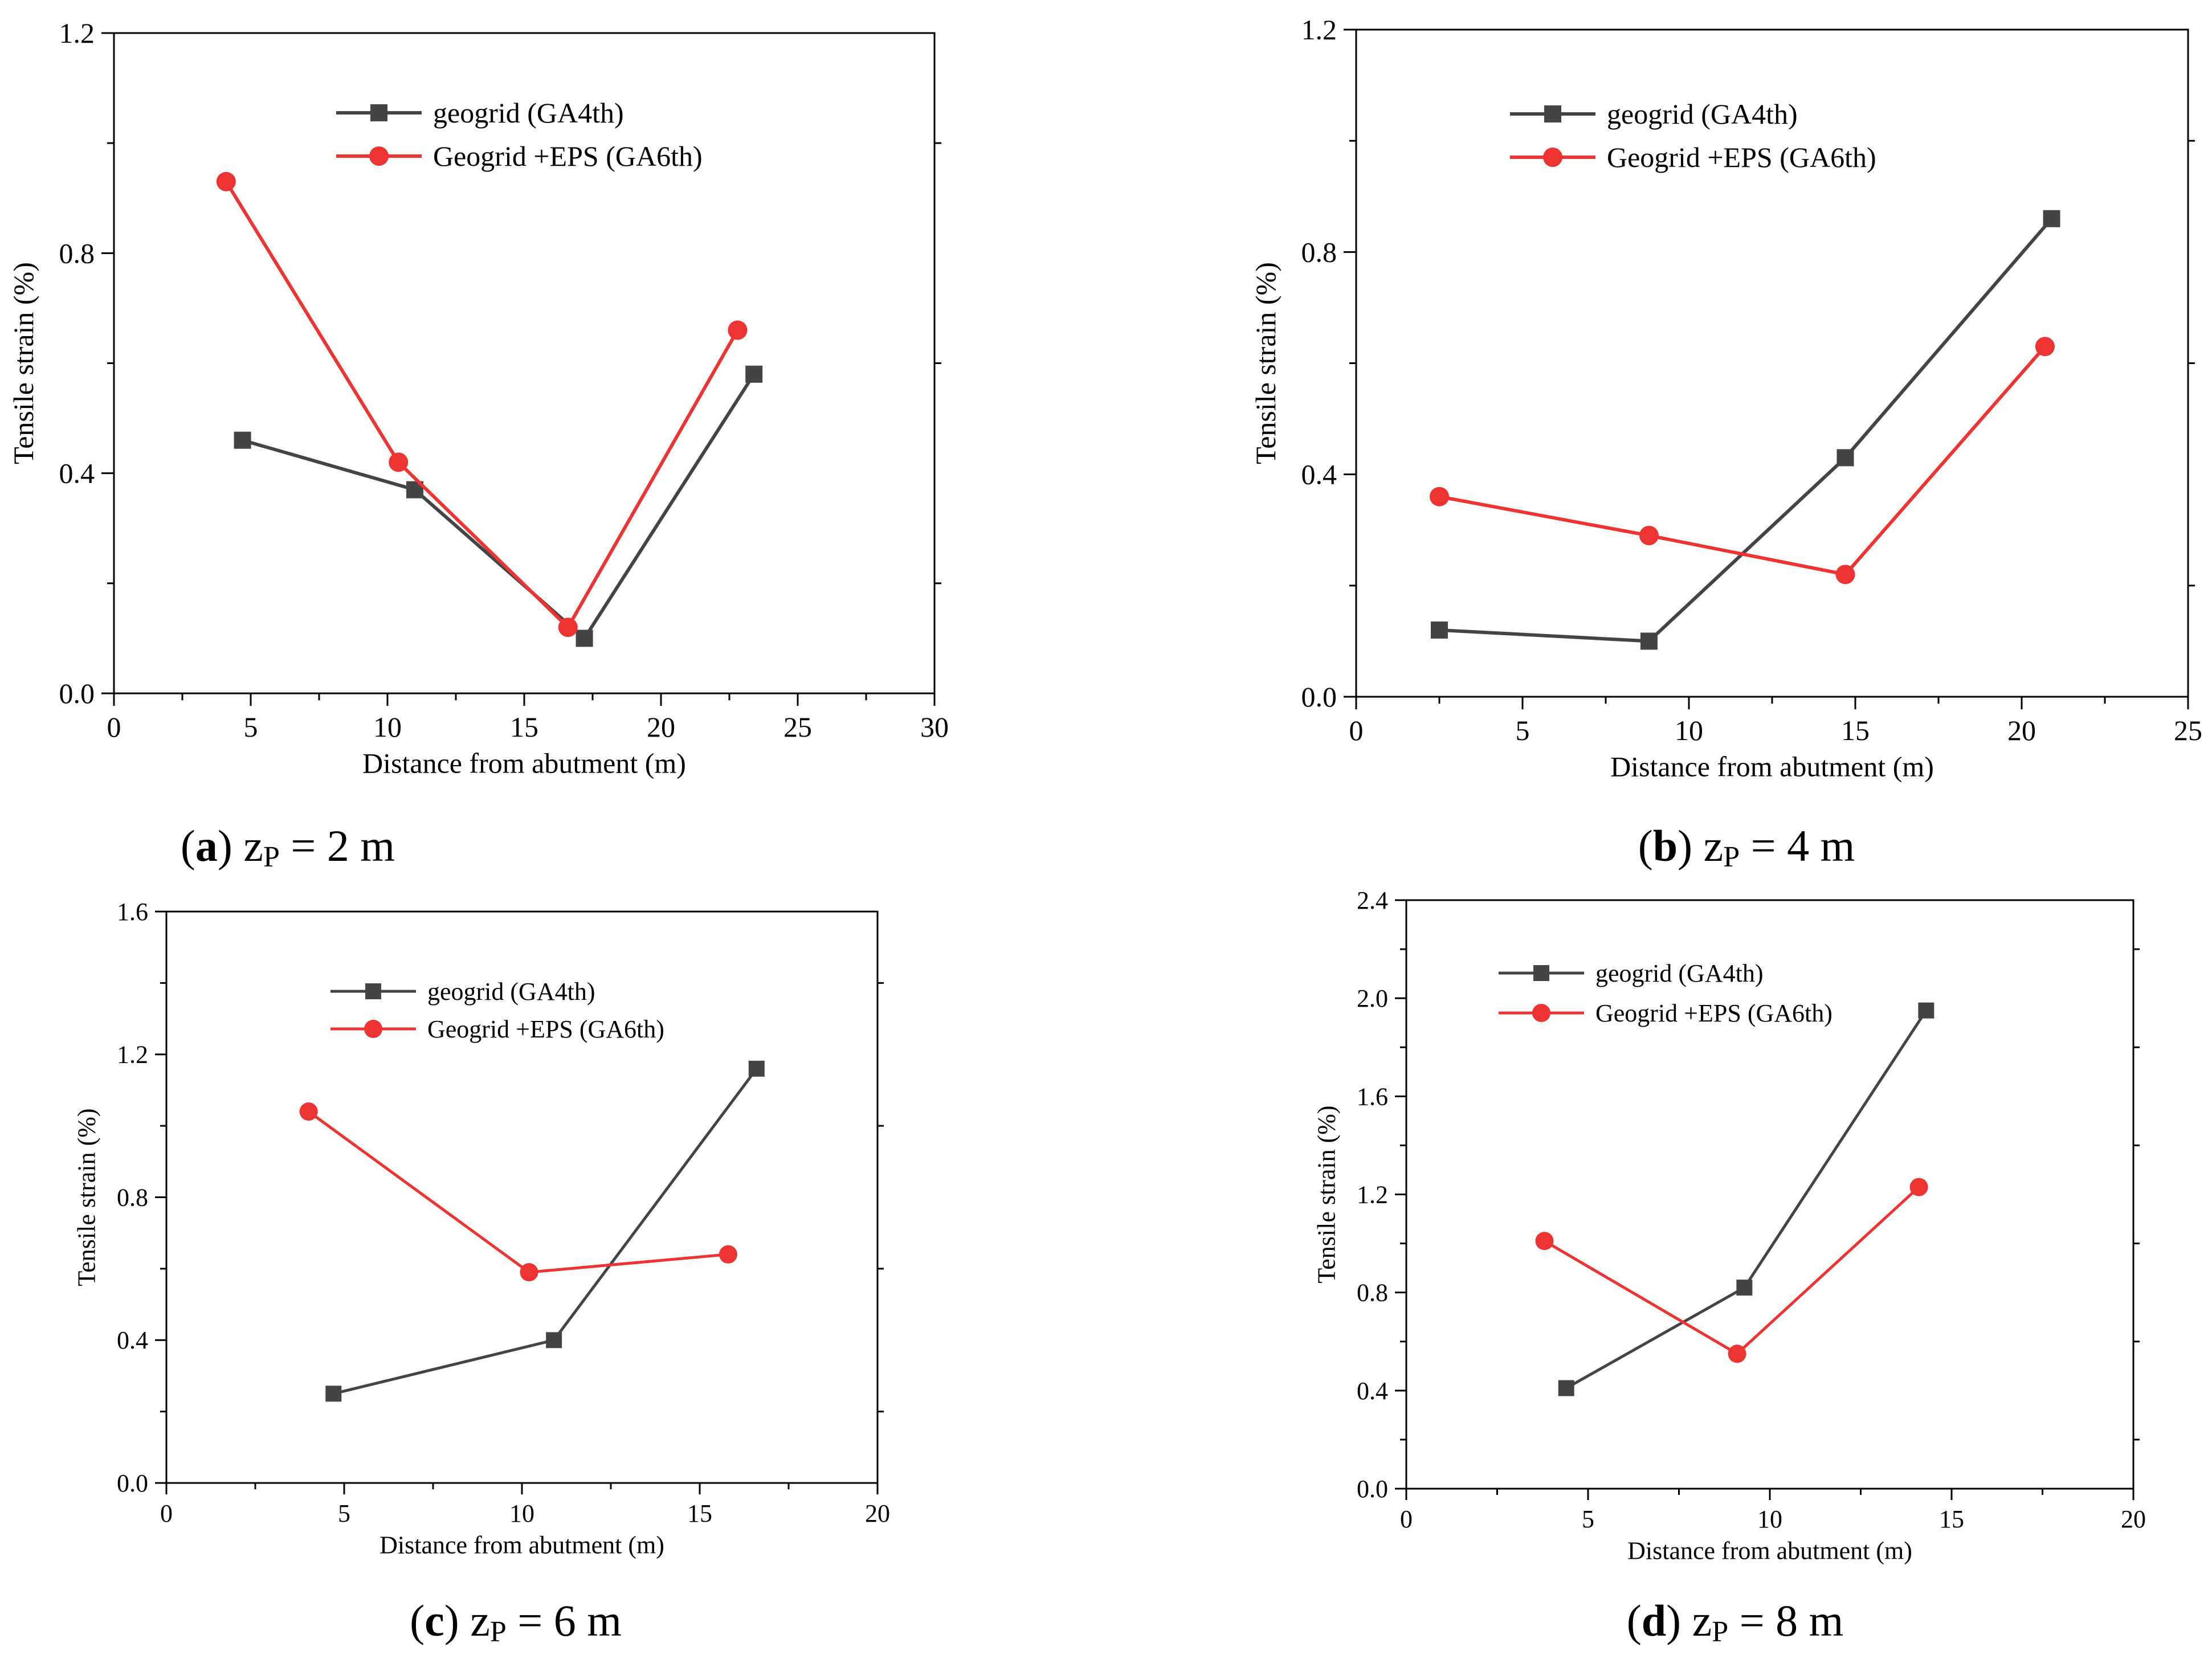 The image size is (2212, 1663). I want to click on chart-b-ytick-label-0: 0.0, so click(1319, 697).